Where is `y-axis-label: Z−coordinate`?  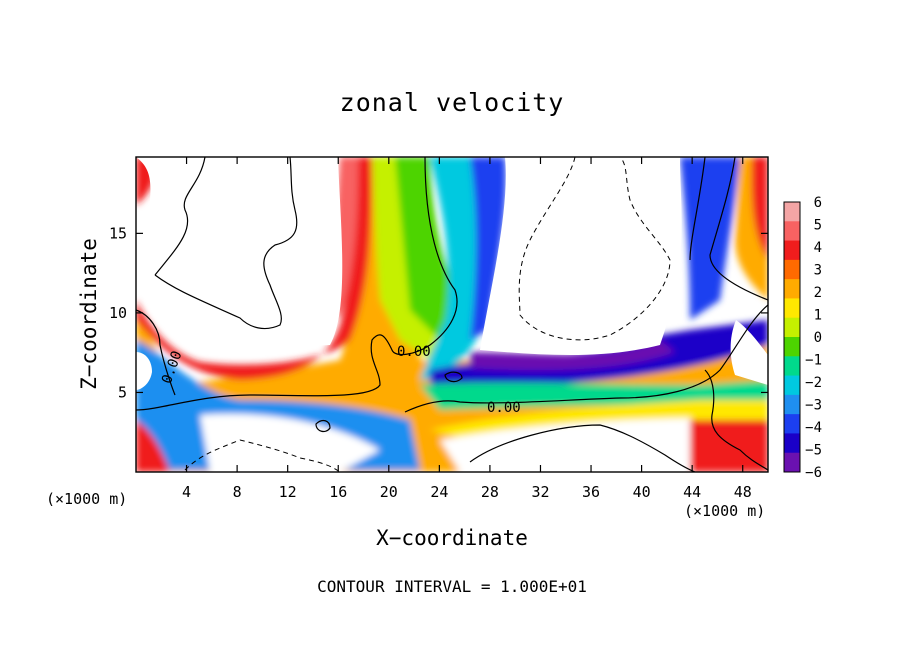
y-axis-label: Z−coordinate is located at coordinates (89, 314).